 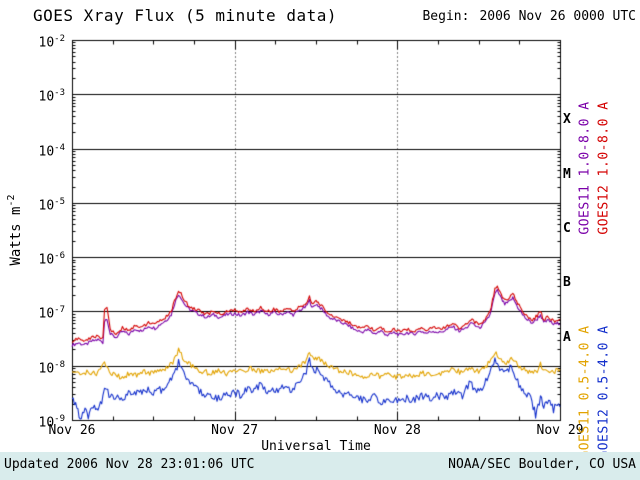 What do you see at coordinates (15, 236) in the screenshot?
I see `y-axis-label-base: Watts m` at bounding box center [15, 236].